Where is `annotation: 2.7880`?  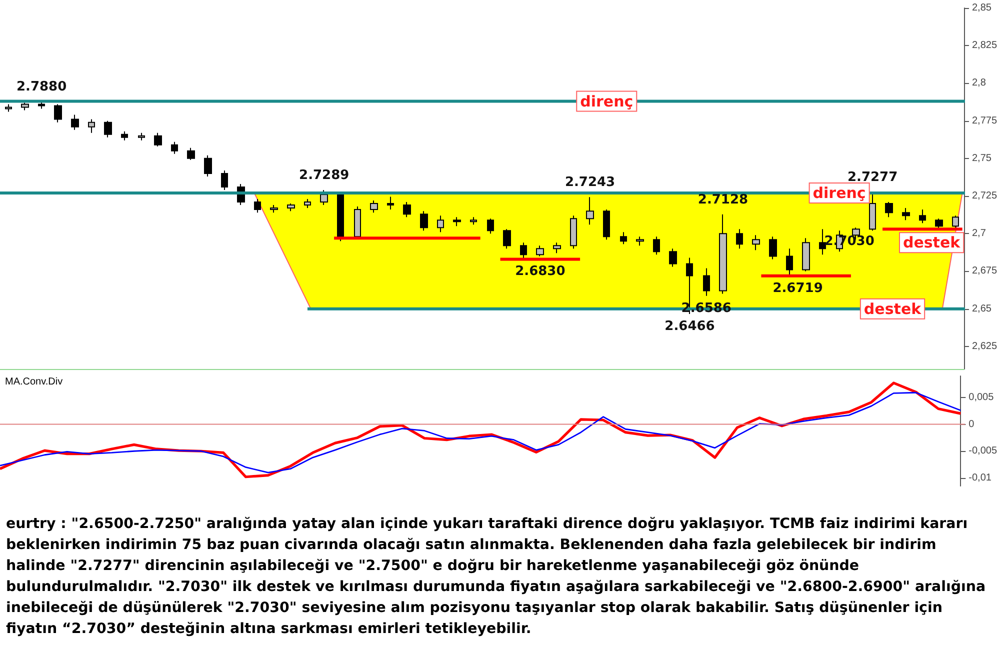
annotation: 2.7880 is located at coordinates (41, 86).